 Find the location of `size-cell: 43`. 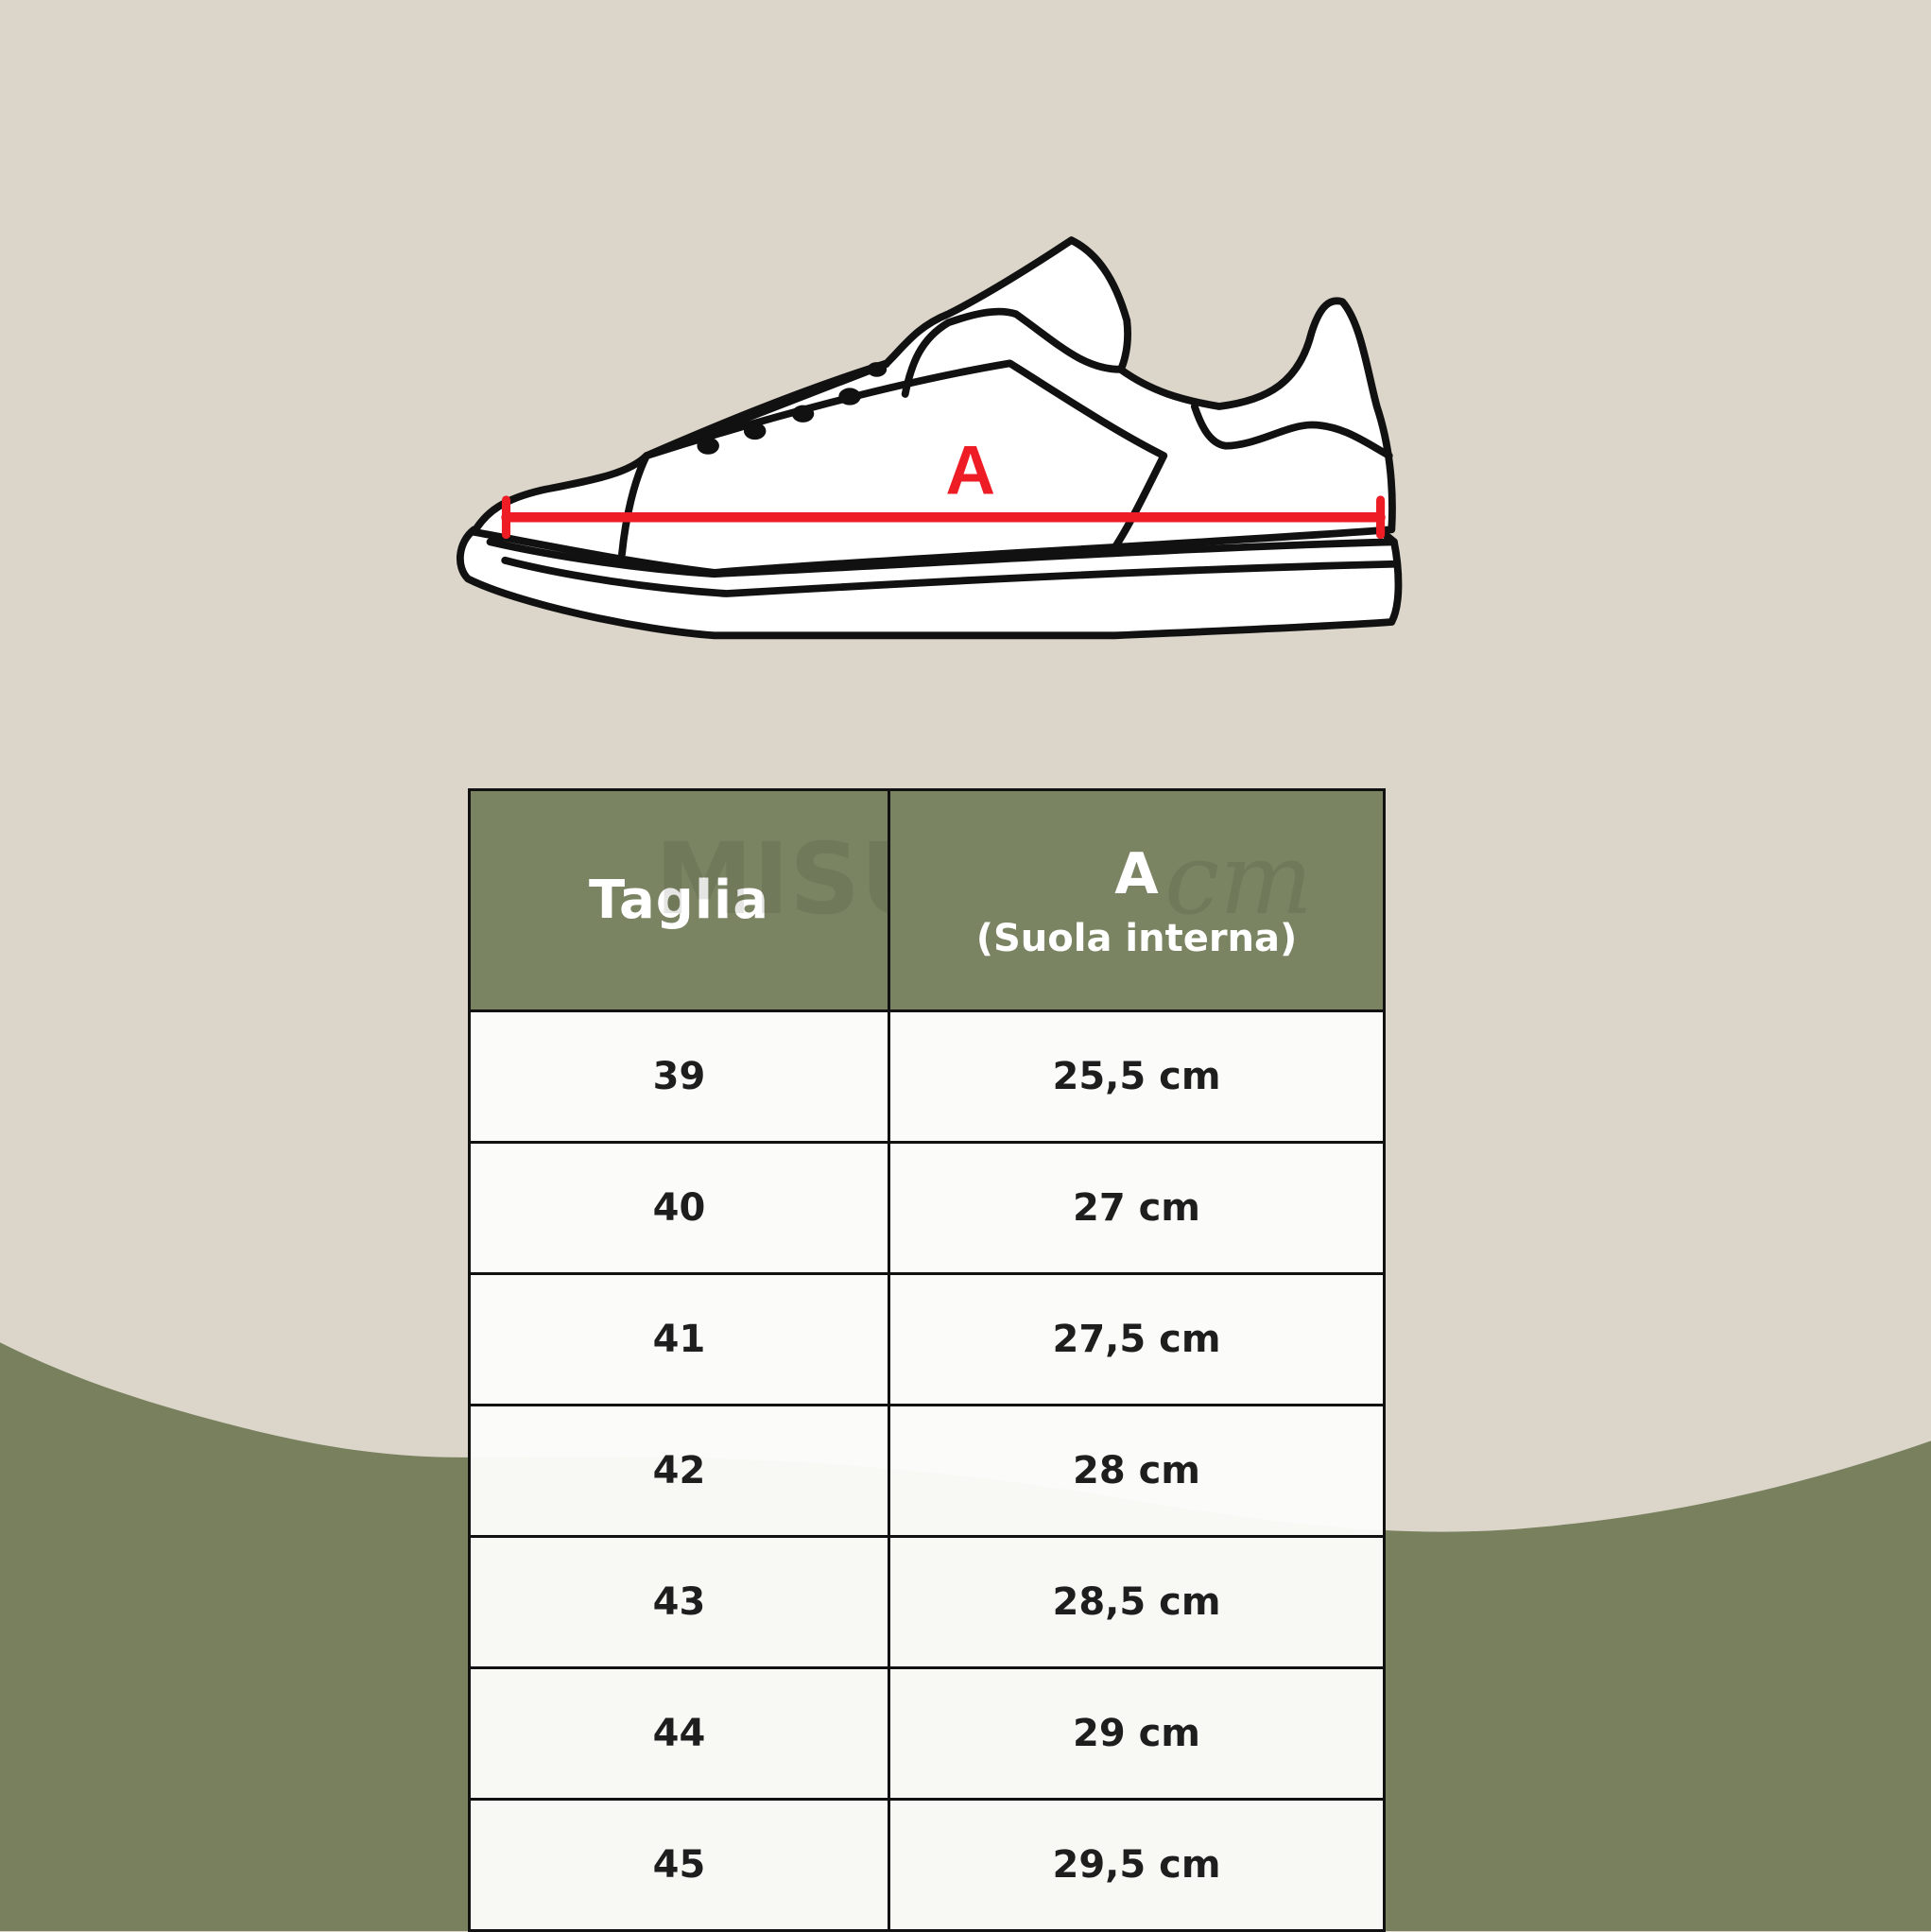

size-cell: 43 is located at coordinates (679, 1602).